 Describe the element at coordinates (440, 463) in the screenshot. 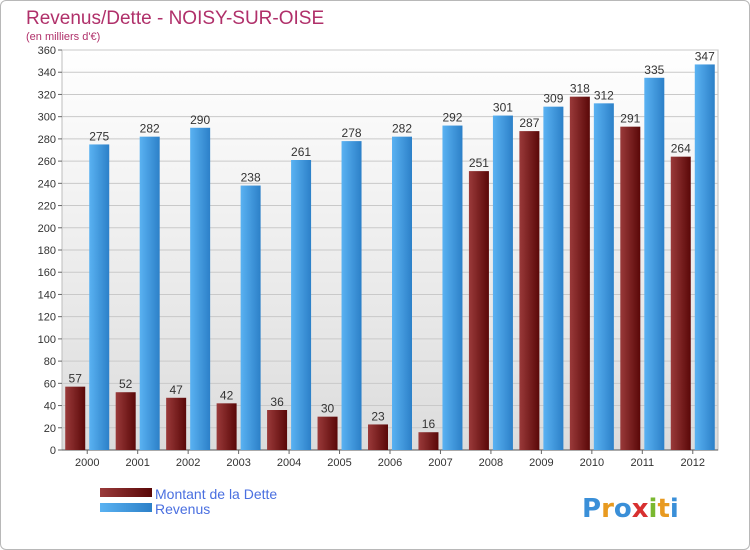

I see `x-tick-label: 2007` at that location.